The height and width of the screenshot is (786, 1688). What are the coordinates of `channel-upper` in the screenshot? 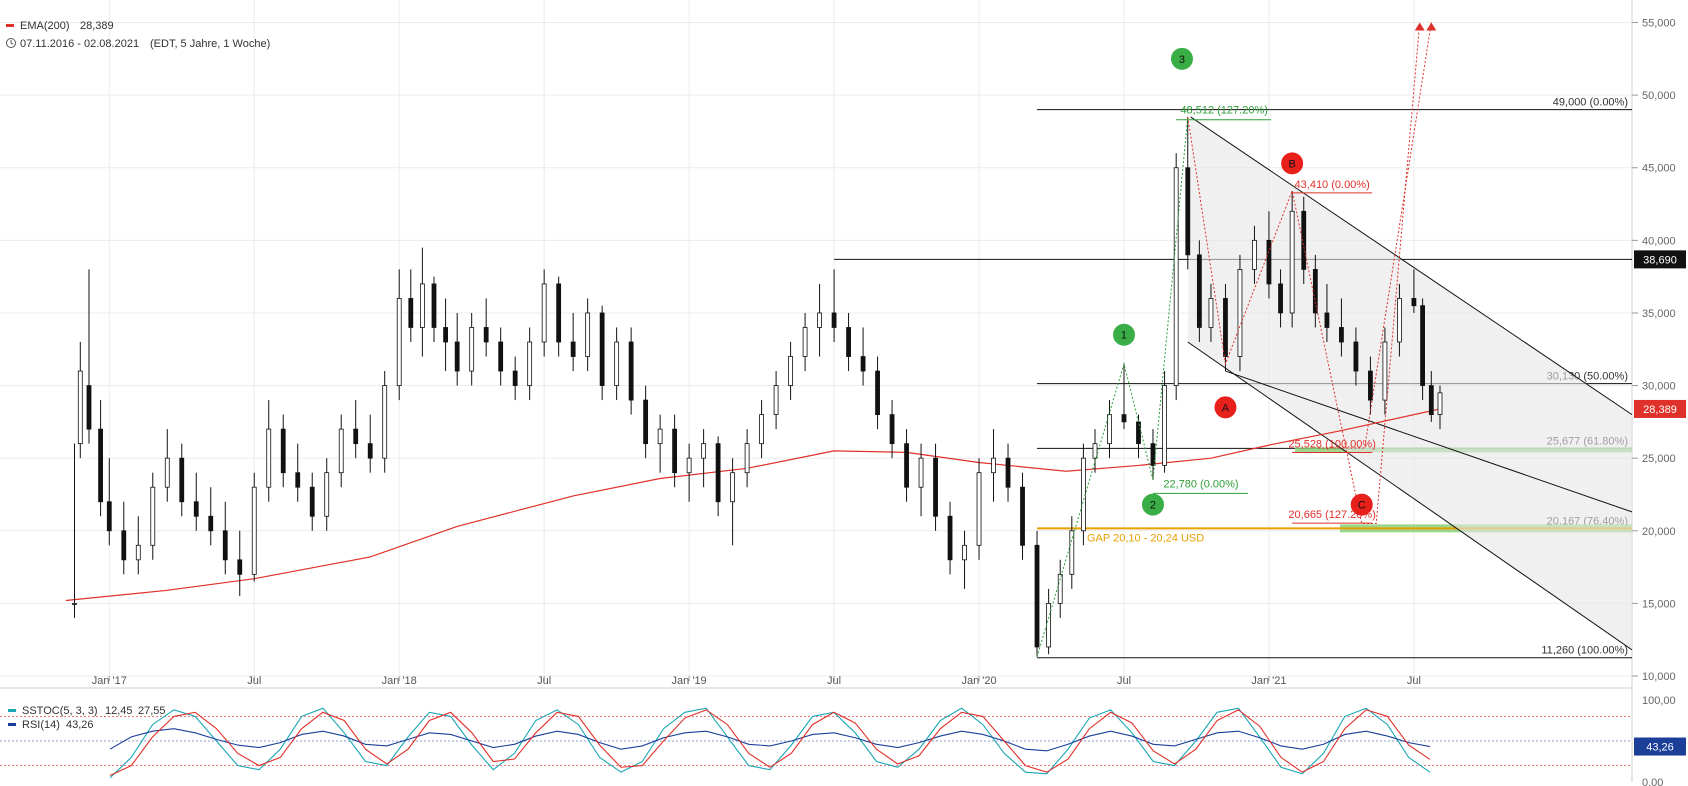 It's located at (1411, 266).